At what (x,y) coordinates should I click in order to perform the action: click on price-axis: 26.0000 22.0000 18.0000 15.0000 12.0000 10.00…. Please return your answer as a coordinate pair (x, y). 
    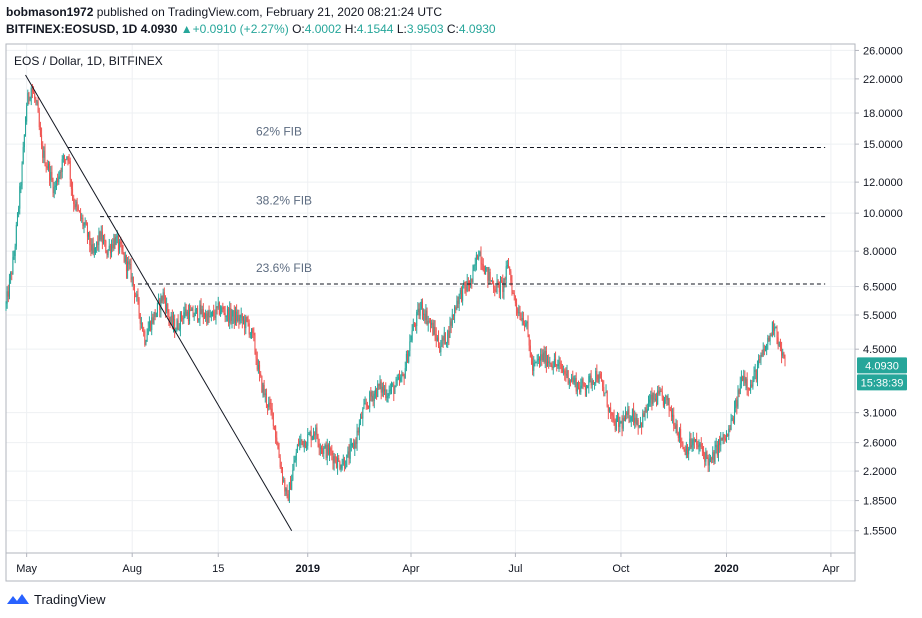
    Looking at the image, I should click on (879, 291).